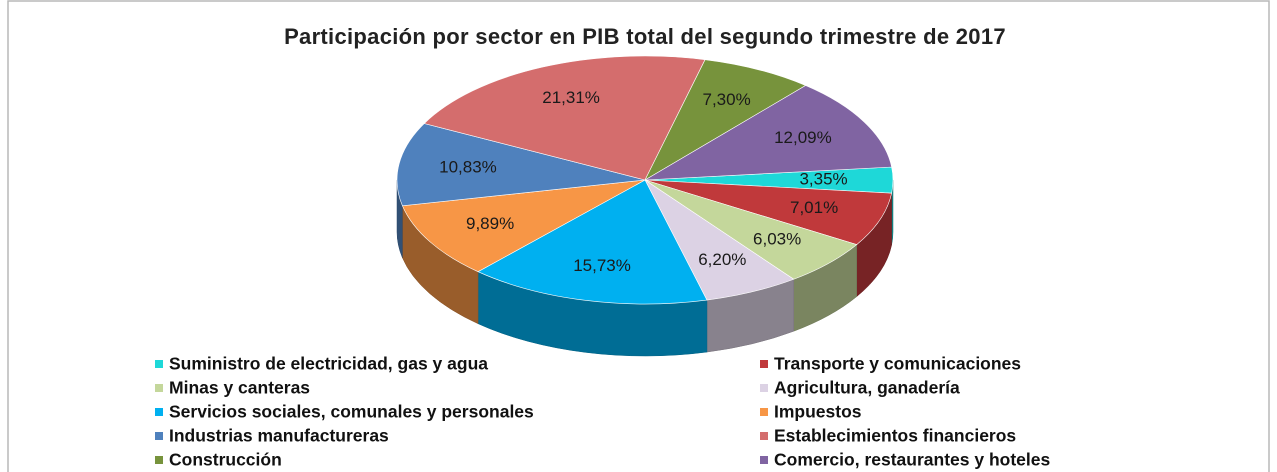  Describe the element at coordinates (818, 412) in the screenshot. I see `legend-label: Impuestos` at that location.